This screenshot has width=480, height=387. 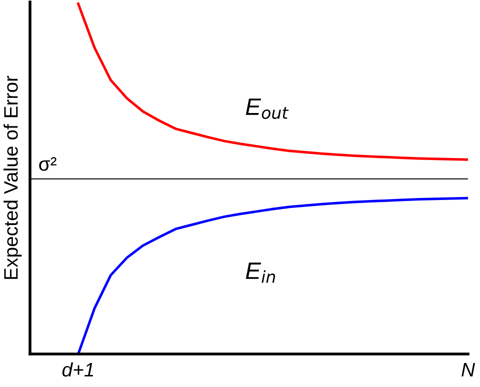 I want to click on y-axis-title: Expected Value of Error, so click(x=13, y=177).